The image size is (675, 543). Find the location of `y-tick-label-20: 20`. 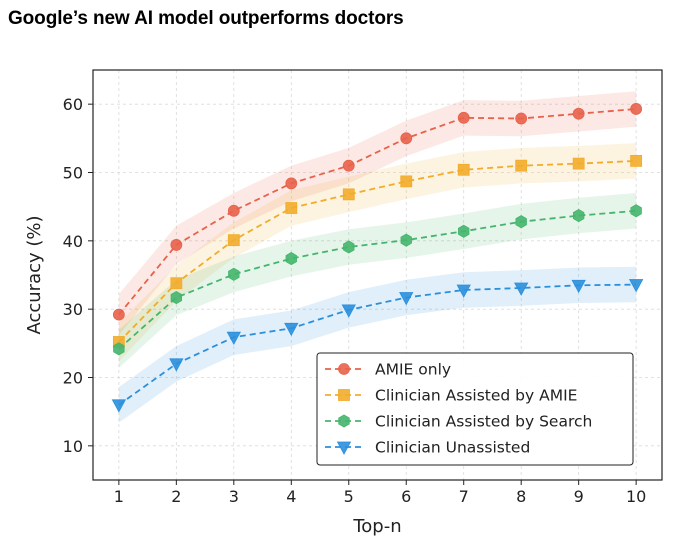

y-tick-label-20: 20 is located at coordinates (73, 378).